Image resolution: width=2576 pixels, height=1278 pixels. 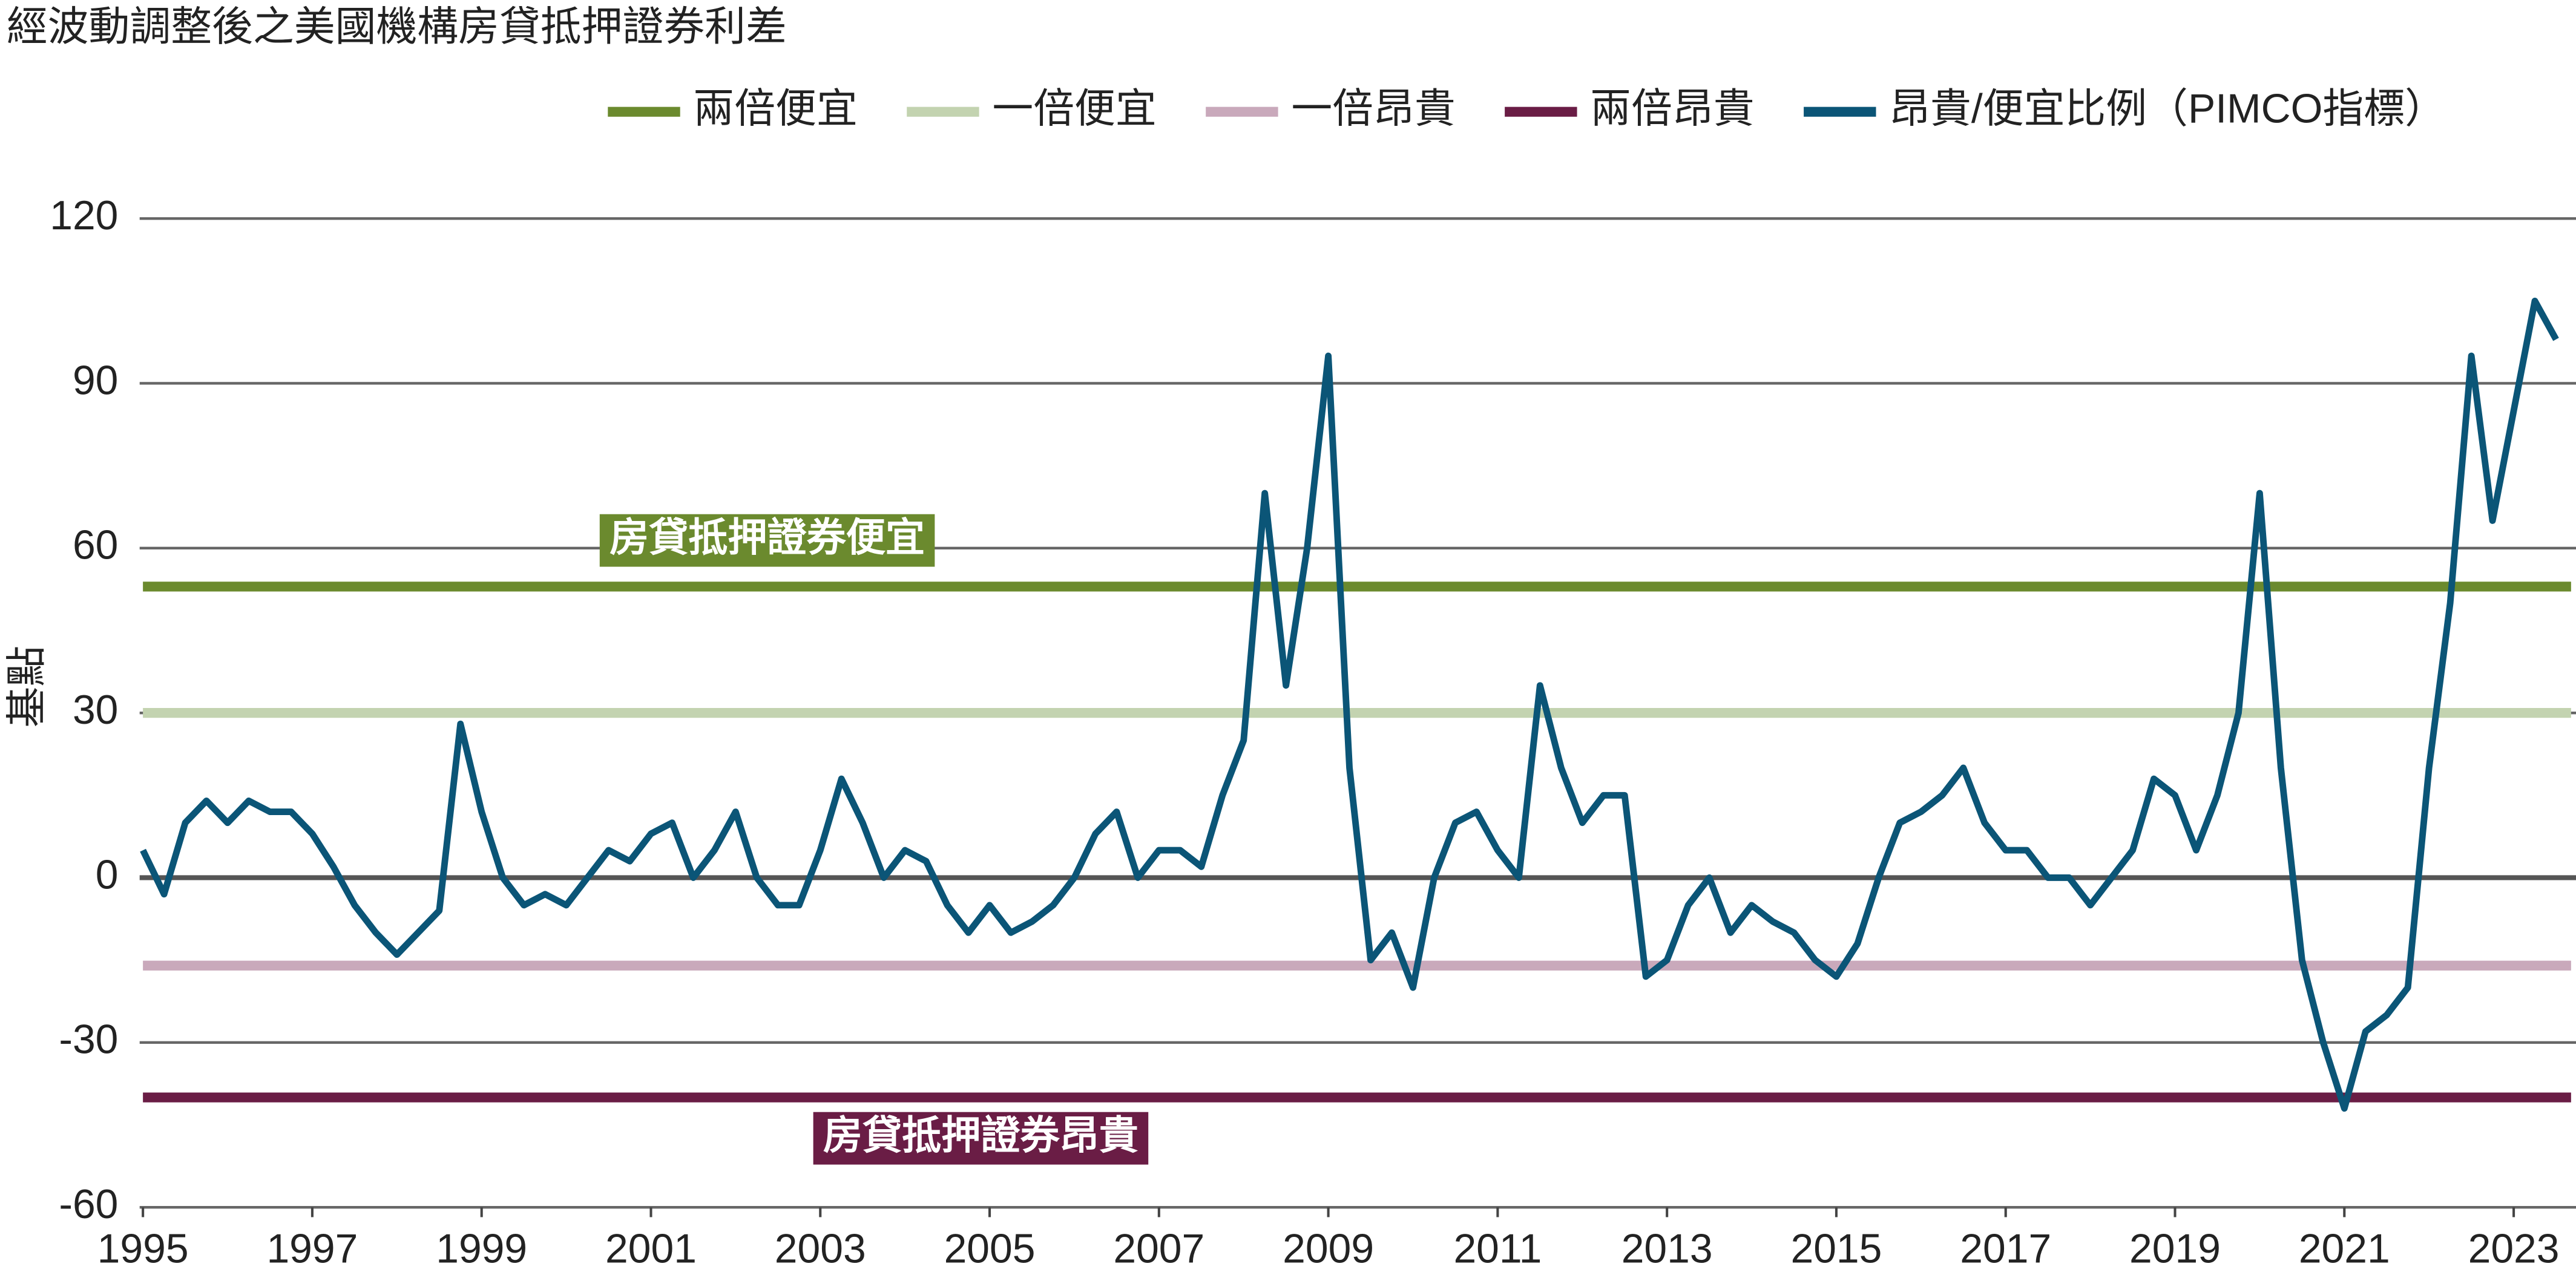 I want to click on y-tick-label: 30, so click(x=95, y=710).